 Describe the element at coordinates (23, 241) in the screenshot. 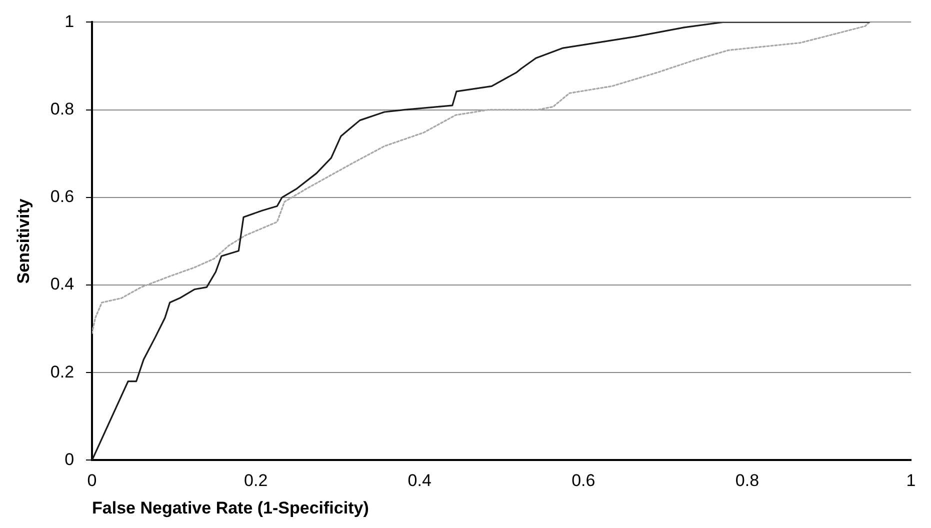

I see `y-axis-title: Sensitivity` at that location.